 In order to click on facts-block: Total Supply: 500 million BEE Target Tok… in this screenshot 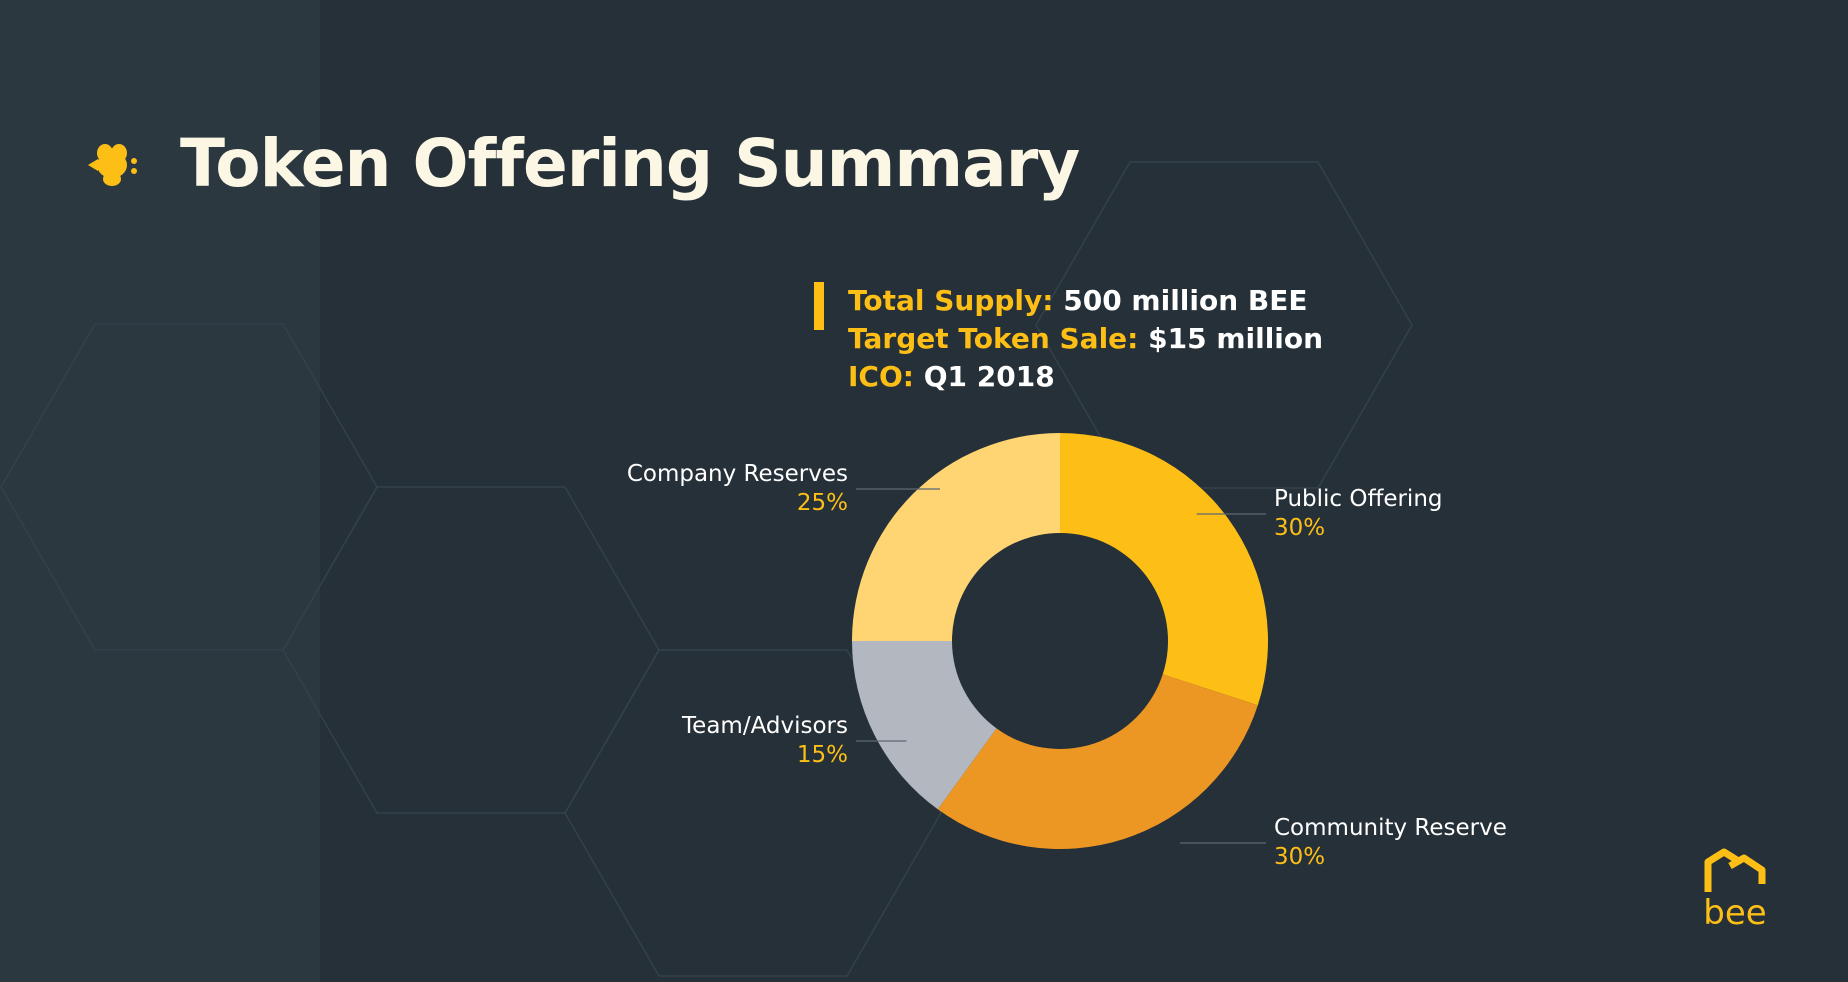, I will do `click(1068, 337)`.